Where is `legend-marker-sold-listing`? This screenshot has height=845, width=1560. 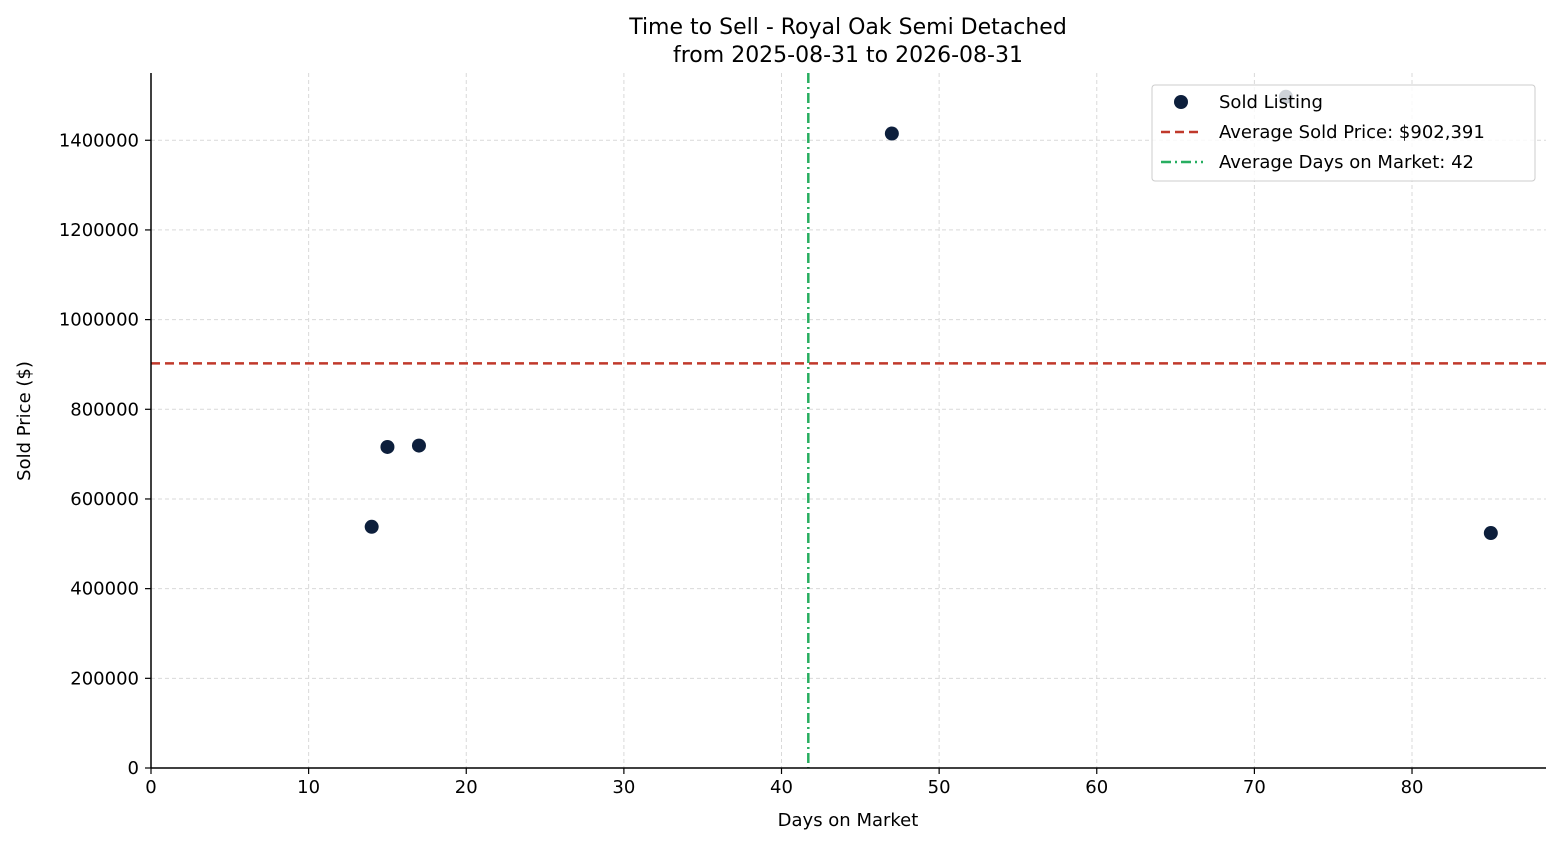
legend-marker-sold-listing is located at coordinates (1181, 102).